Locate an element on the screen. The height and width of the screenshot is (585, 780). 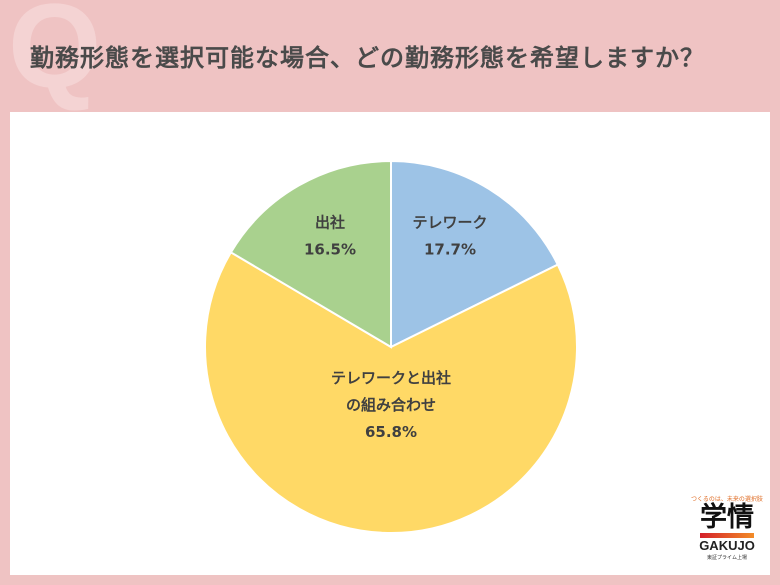
logo-kanji: 学情 is located at coordinates (727, 517).